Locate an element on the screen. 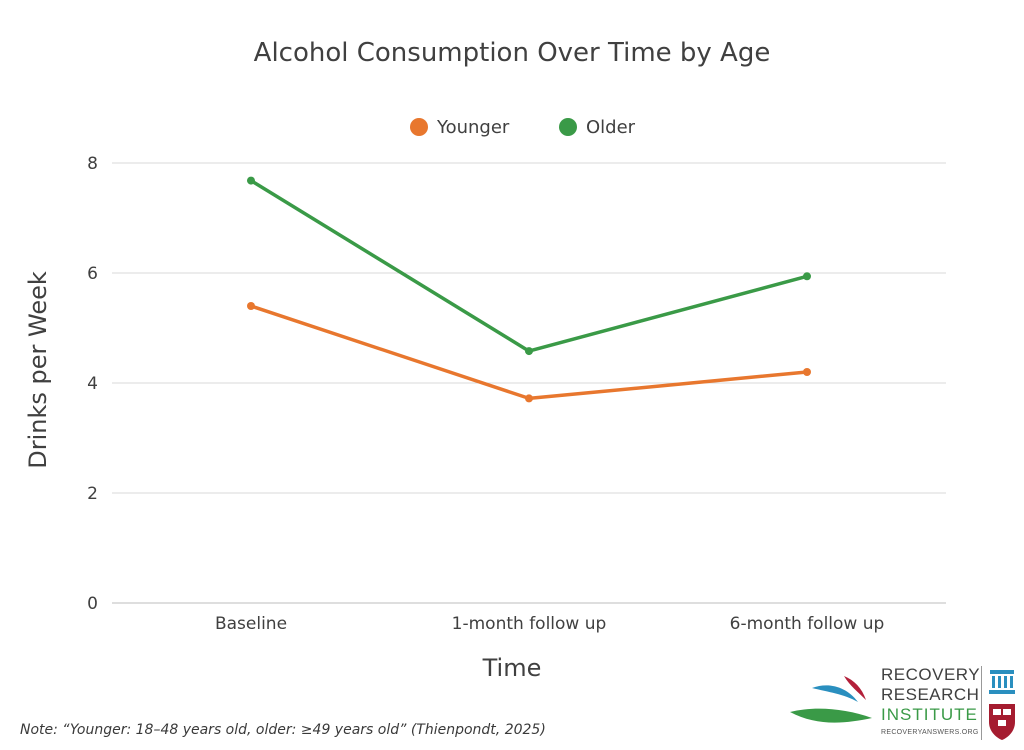 The height and width of the screenshot is (750, 1024). y-tick-label: 4 is located at coordinates (92, 384).